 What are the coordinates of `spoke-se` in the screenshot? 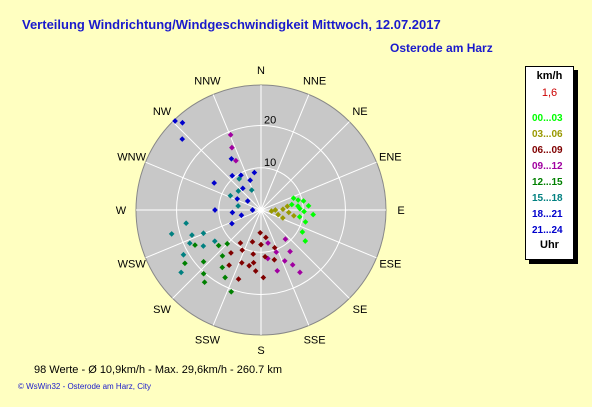 It's located at (305, 254).